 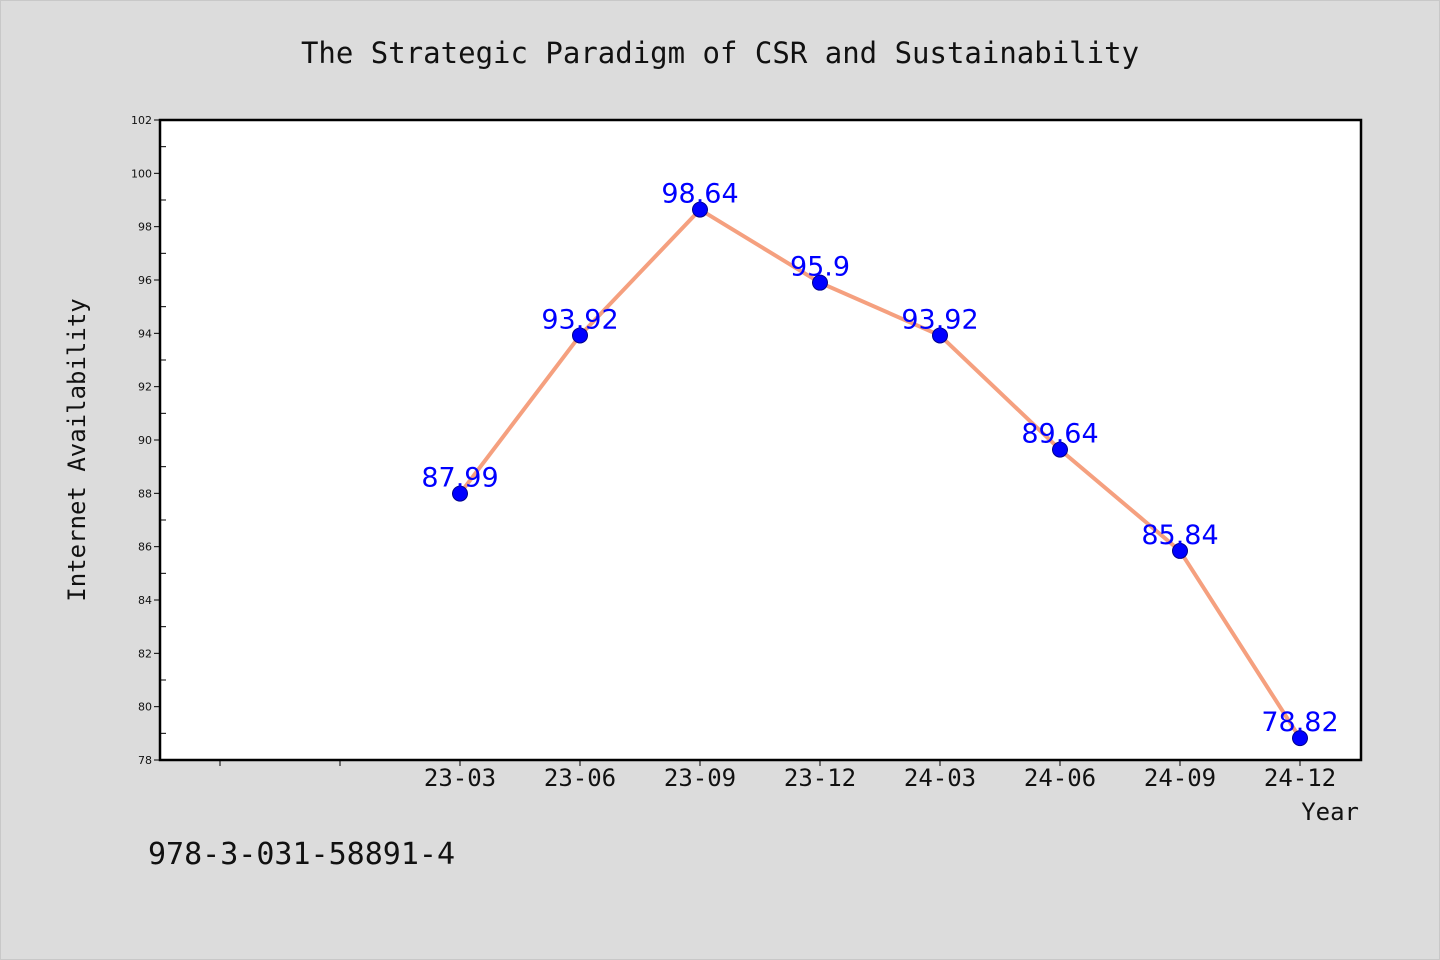 I want to click on y-tick-label: 92, so click(x=145, y=387).